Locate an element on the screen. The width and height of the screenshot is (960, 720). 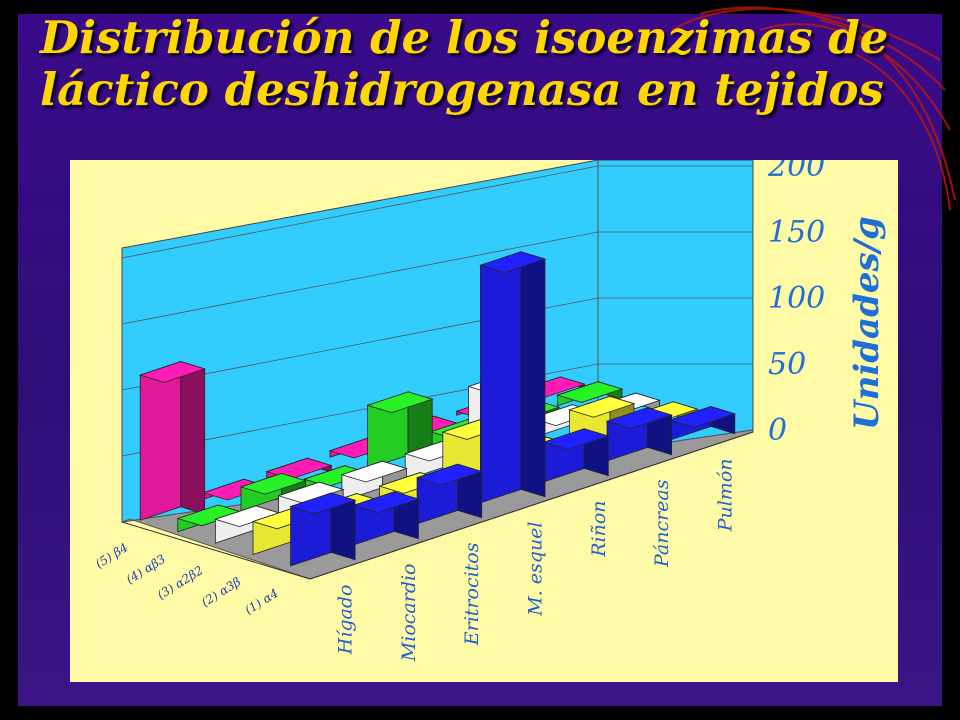
series-label: (4) αβ3 is located at coordinates (146, 569).